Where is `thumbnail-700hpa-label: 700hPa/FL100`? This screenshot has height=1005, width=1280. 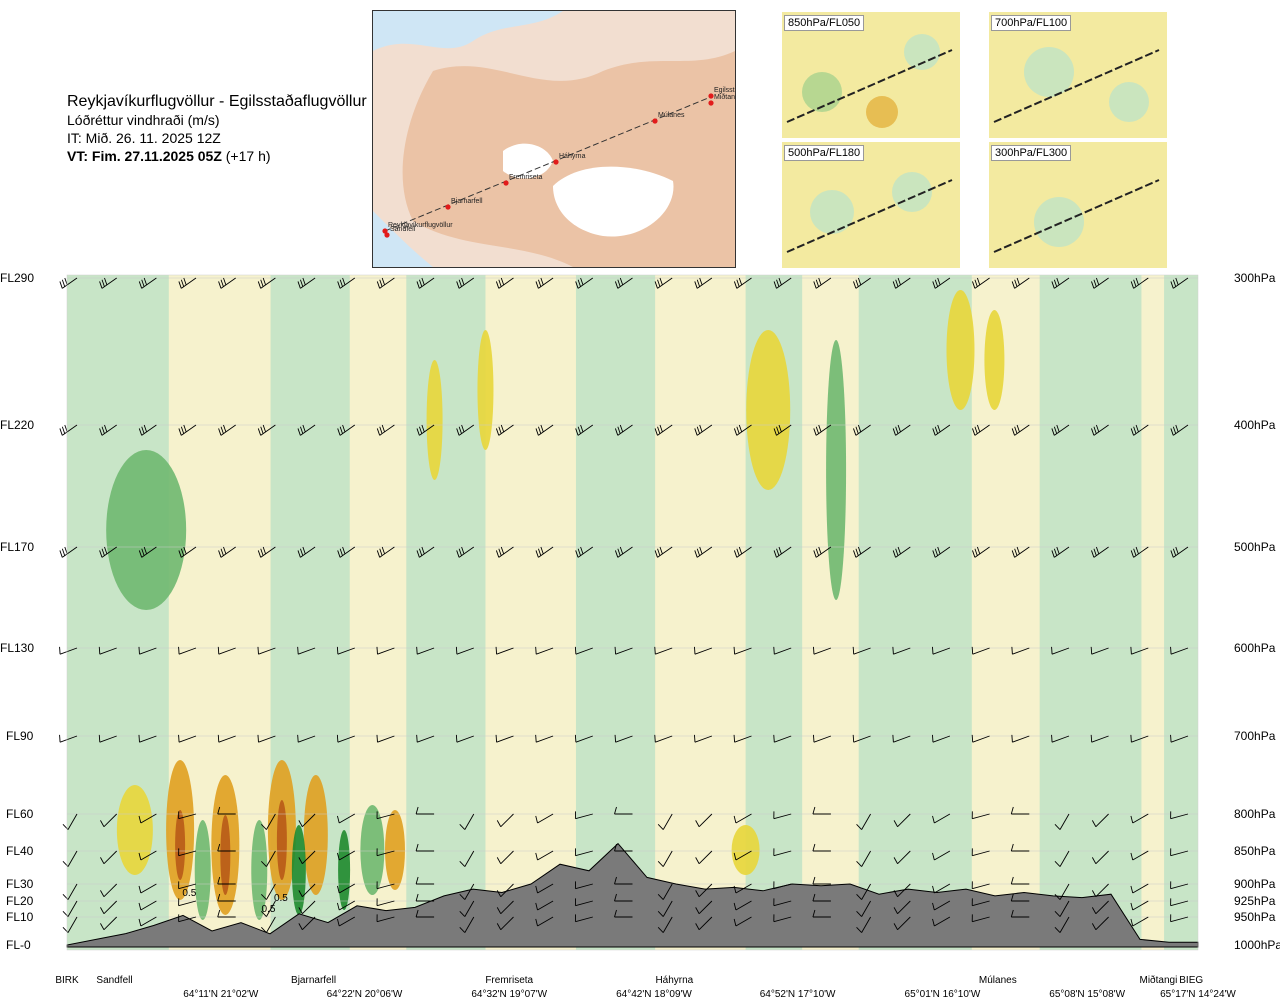
thumbnail-700hpa-label: 700hPa/FL100 is located at coordinates (1031, 23).